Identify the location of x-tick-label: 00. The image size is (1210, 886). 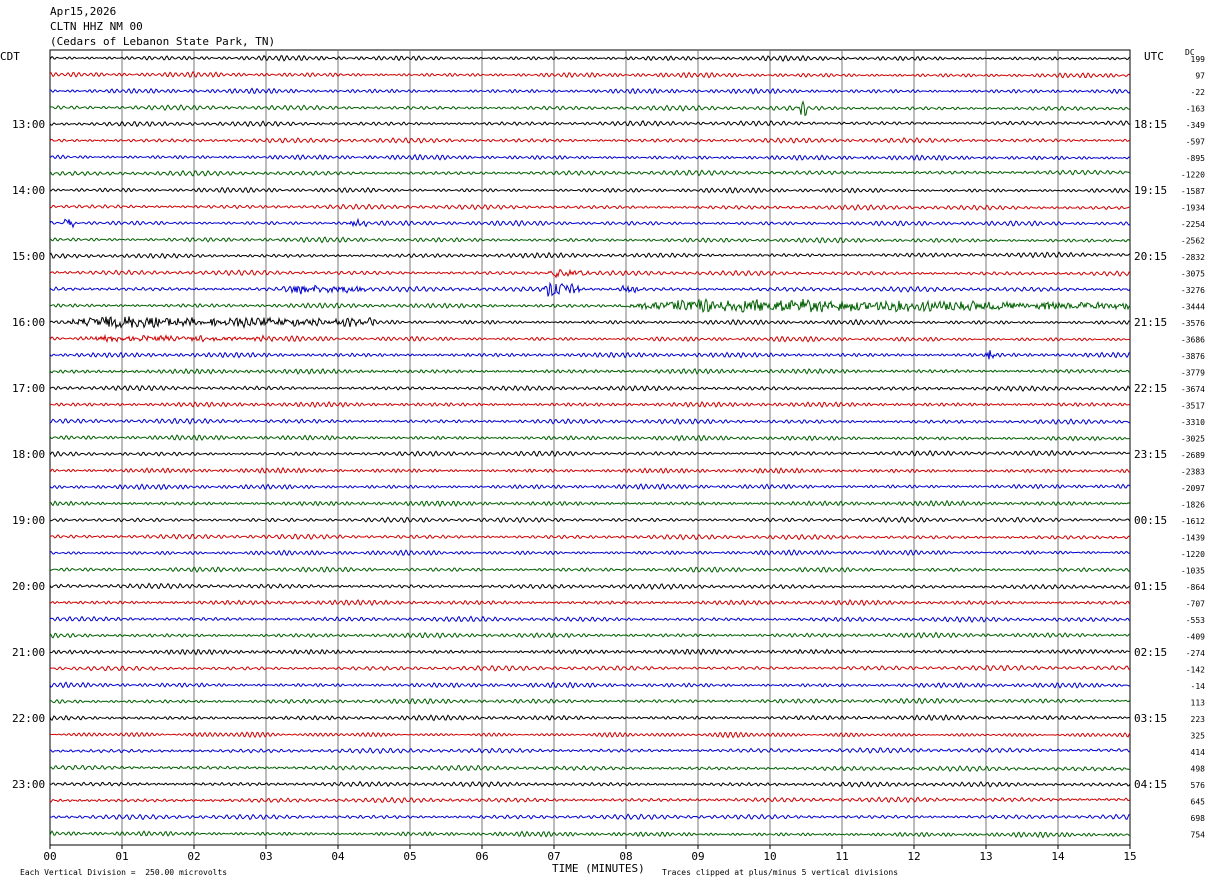
(49, 856).